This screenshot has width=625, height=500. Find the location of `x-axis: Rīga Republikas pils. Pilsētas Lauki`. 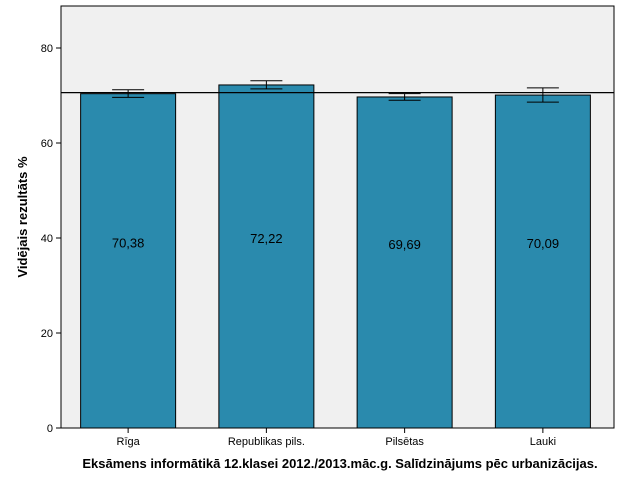

x-axis: Rīga Republikas pils. Pilsētas Lauki is located at coordinates (336, 438).